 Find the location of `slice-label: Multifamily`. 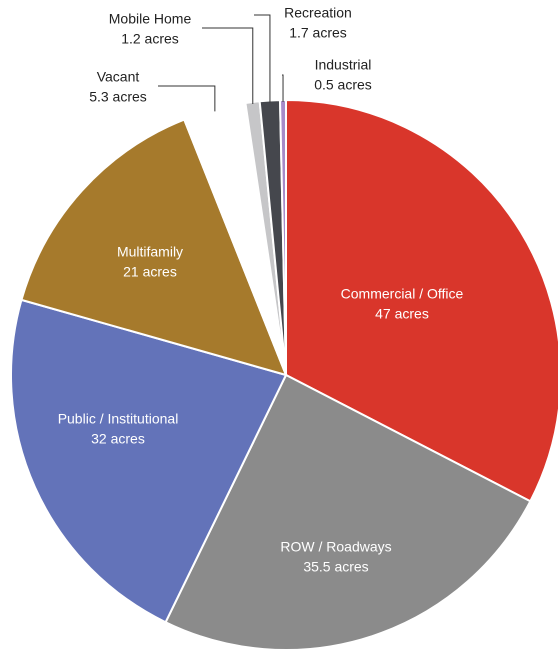

slice-label: Multifamily is located at coordinates (150, 252).